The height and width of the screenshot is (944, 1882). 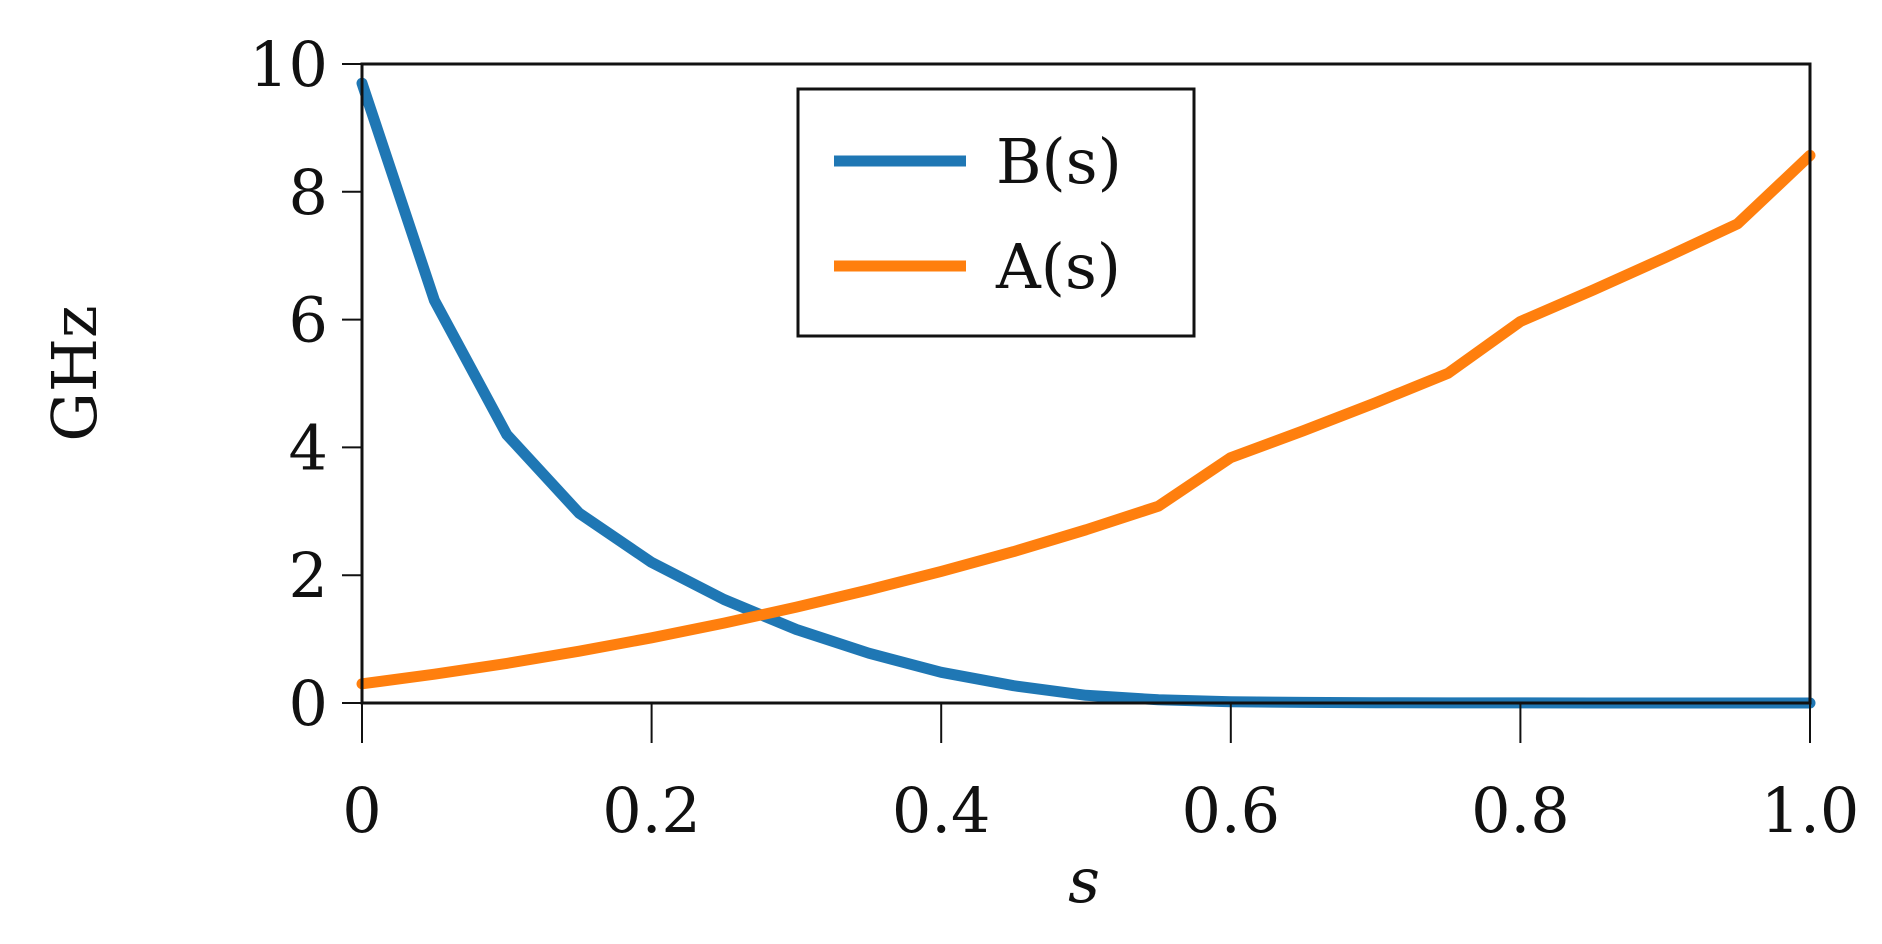 I want to click on legend-box, so click(x=996, y=212).